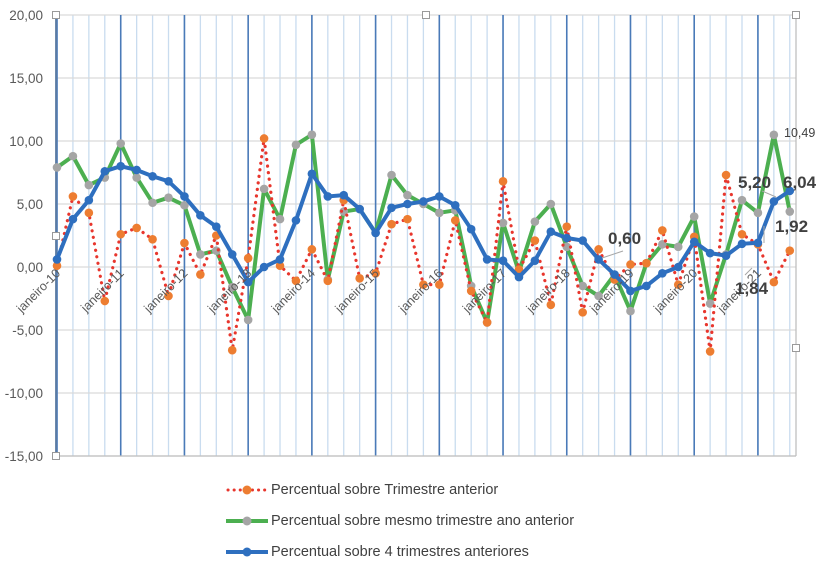 Image resolution: width=820 pixels, height=567 pixels. What do you see at coordinates (30, 267) in the screenshot?
I see `y-tick-label: 0,00` at bounding box center [30, 267].